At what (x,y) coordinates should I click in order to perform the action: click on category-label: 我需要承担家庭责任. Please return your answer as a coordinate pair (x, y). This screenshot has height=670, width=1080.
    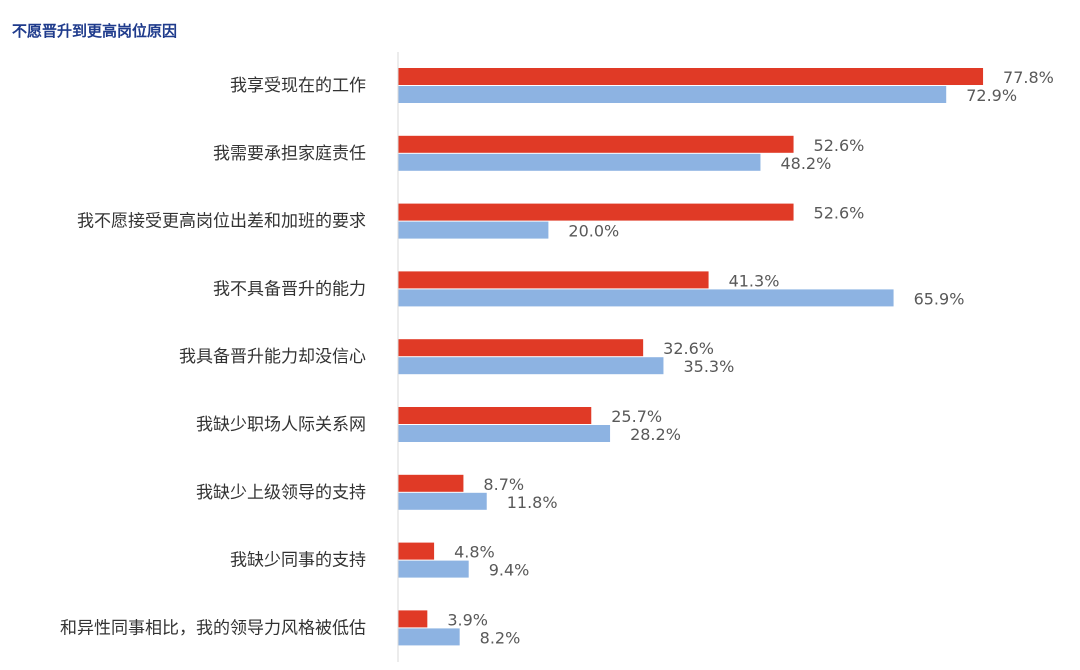
    Looking at the image, I should click on (289, 154).